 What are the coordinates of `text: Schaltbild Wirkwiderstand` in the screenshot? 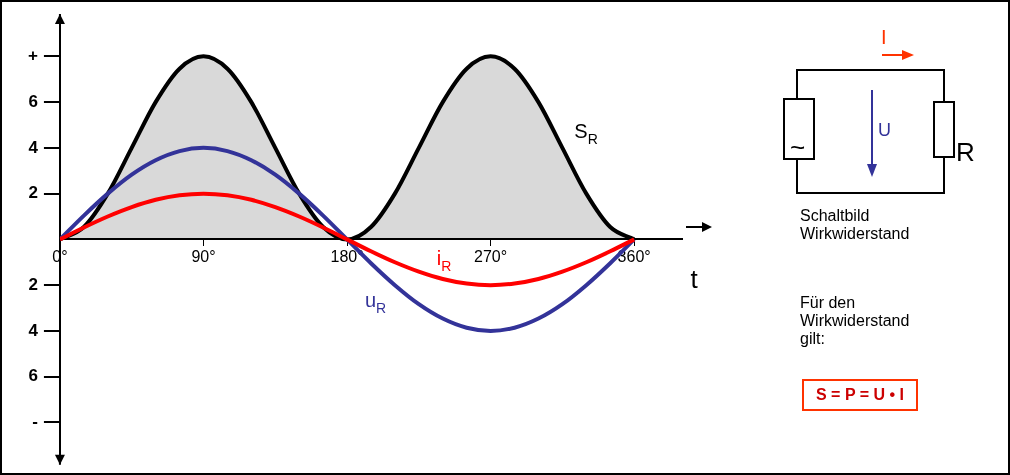 It's located at (855, 225).